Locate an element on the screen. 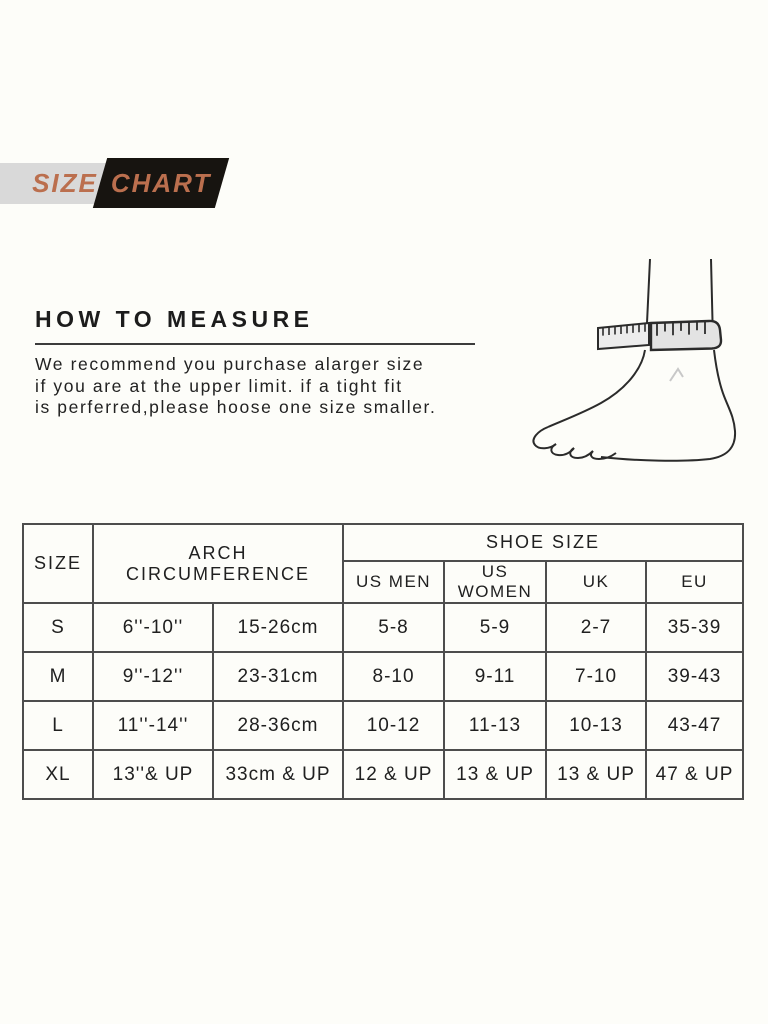  cell-arch-cm: 15-26cm is located at coordinates (278, 627).